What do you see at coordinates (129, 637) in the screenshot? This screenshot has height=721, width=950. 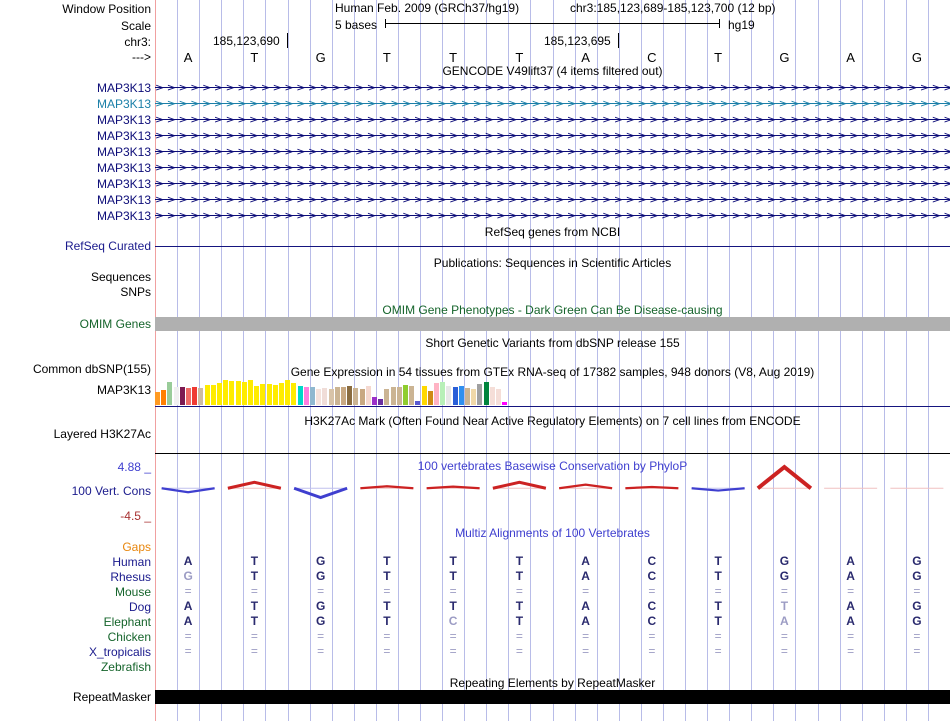 I see `label-species-chicken: Chicken` at bounding box center [129, 637].